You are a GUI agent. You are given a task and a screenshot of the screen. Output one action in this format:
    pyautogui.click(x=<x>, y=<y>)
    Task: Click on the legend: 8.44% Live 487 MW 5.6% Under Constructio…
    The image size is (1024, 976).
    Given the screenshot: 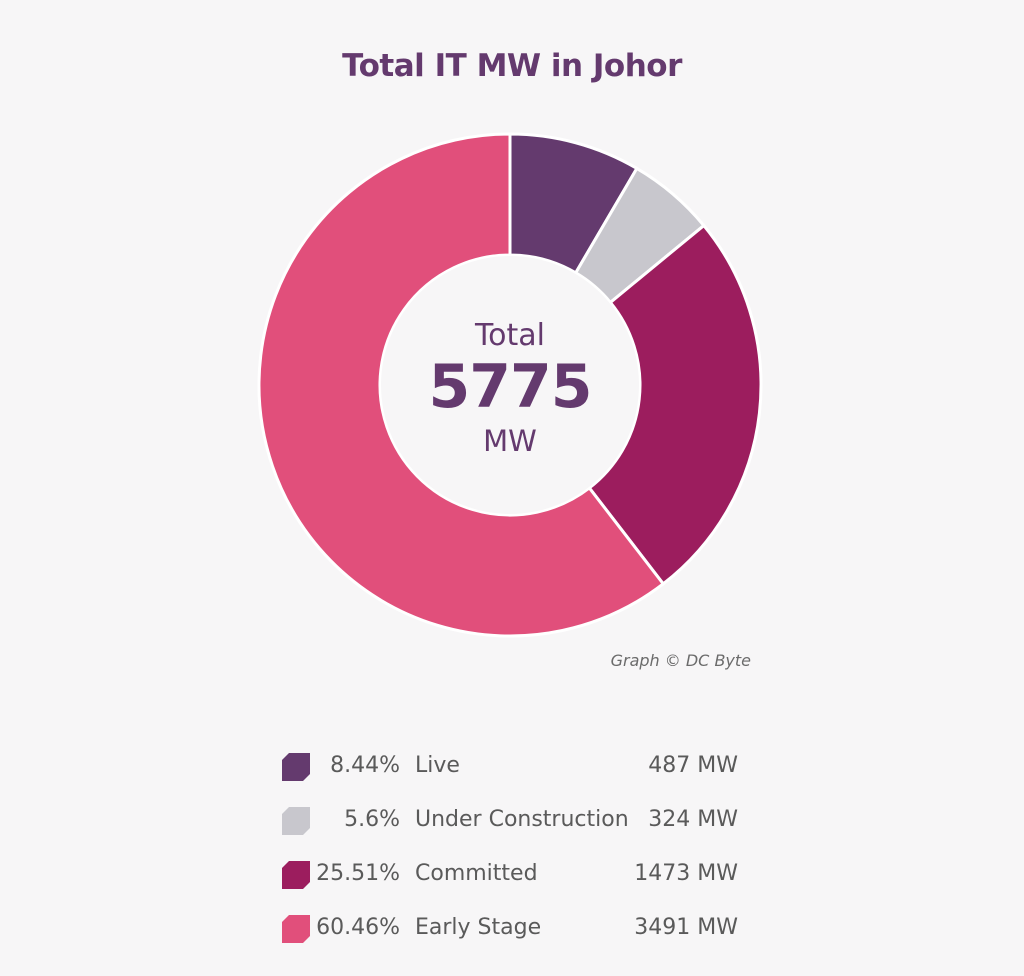 What is the action you would take?
    pyautogui.click(x=515, y=850)
    